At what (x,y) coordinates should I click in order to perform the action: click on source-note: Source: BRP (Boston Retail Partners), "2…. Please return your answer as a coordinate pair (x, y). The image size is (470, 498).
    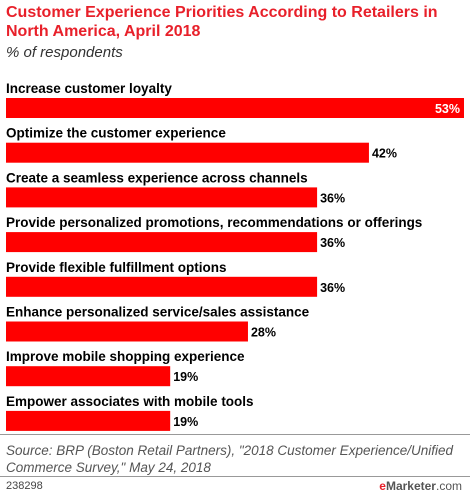
    Looking at the image, I should click on (229, 459).